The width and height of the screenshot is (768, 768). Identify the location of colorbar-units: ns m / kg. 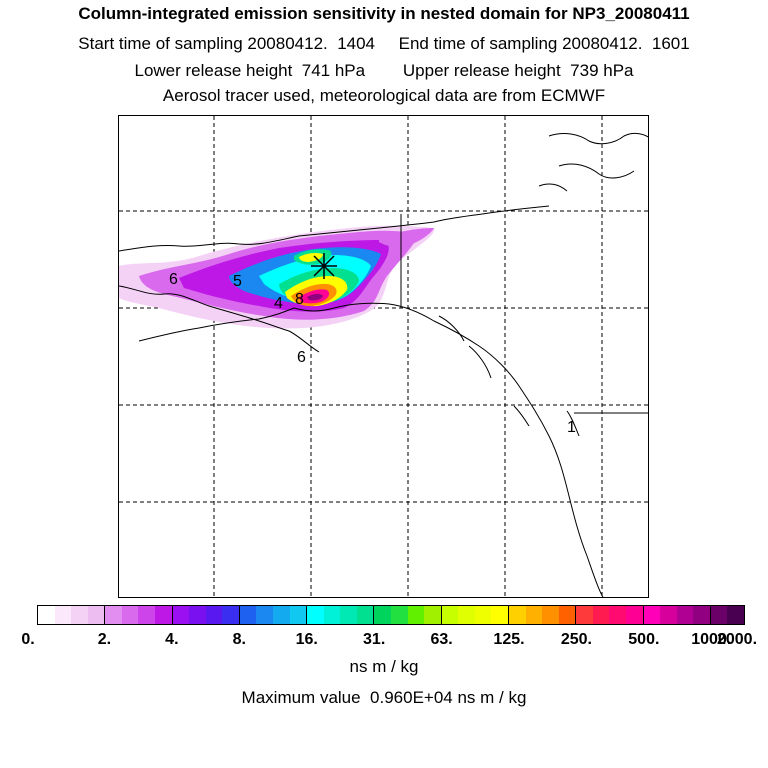
(384, 666).